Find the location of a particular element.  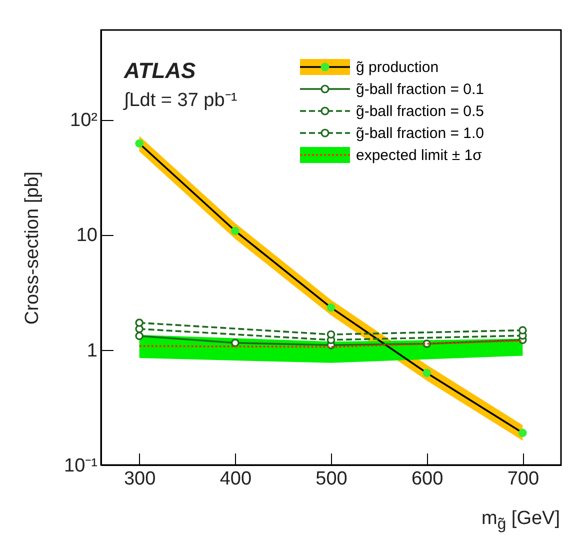

annotation: ∫Ldt = 37 pb⁻¹ is located at coordinates (181, 100).